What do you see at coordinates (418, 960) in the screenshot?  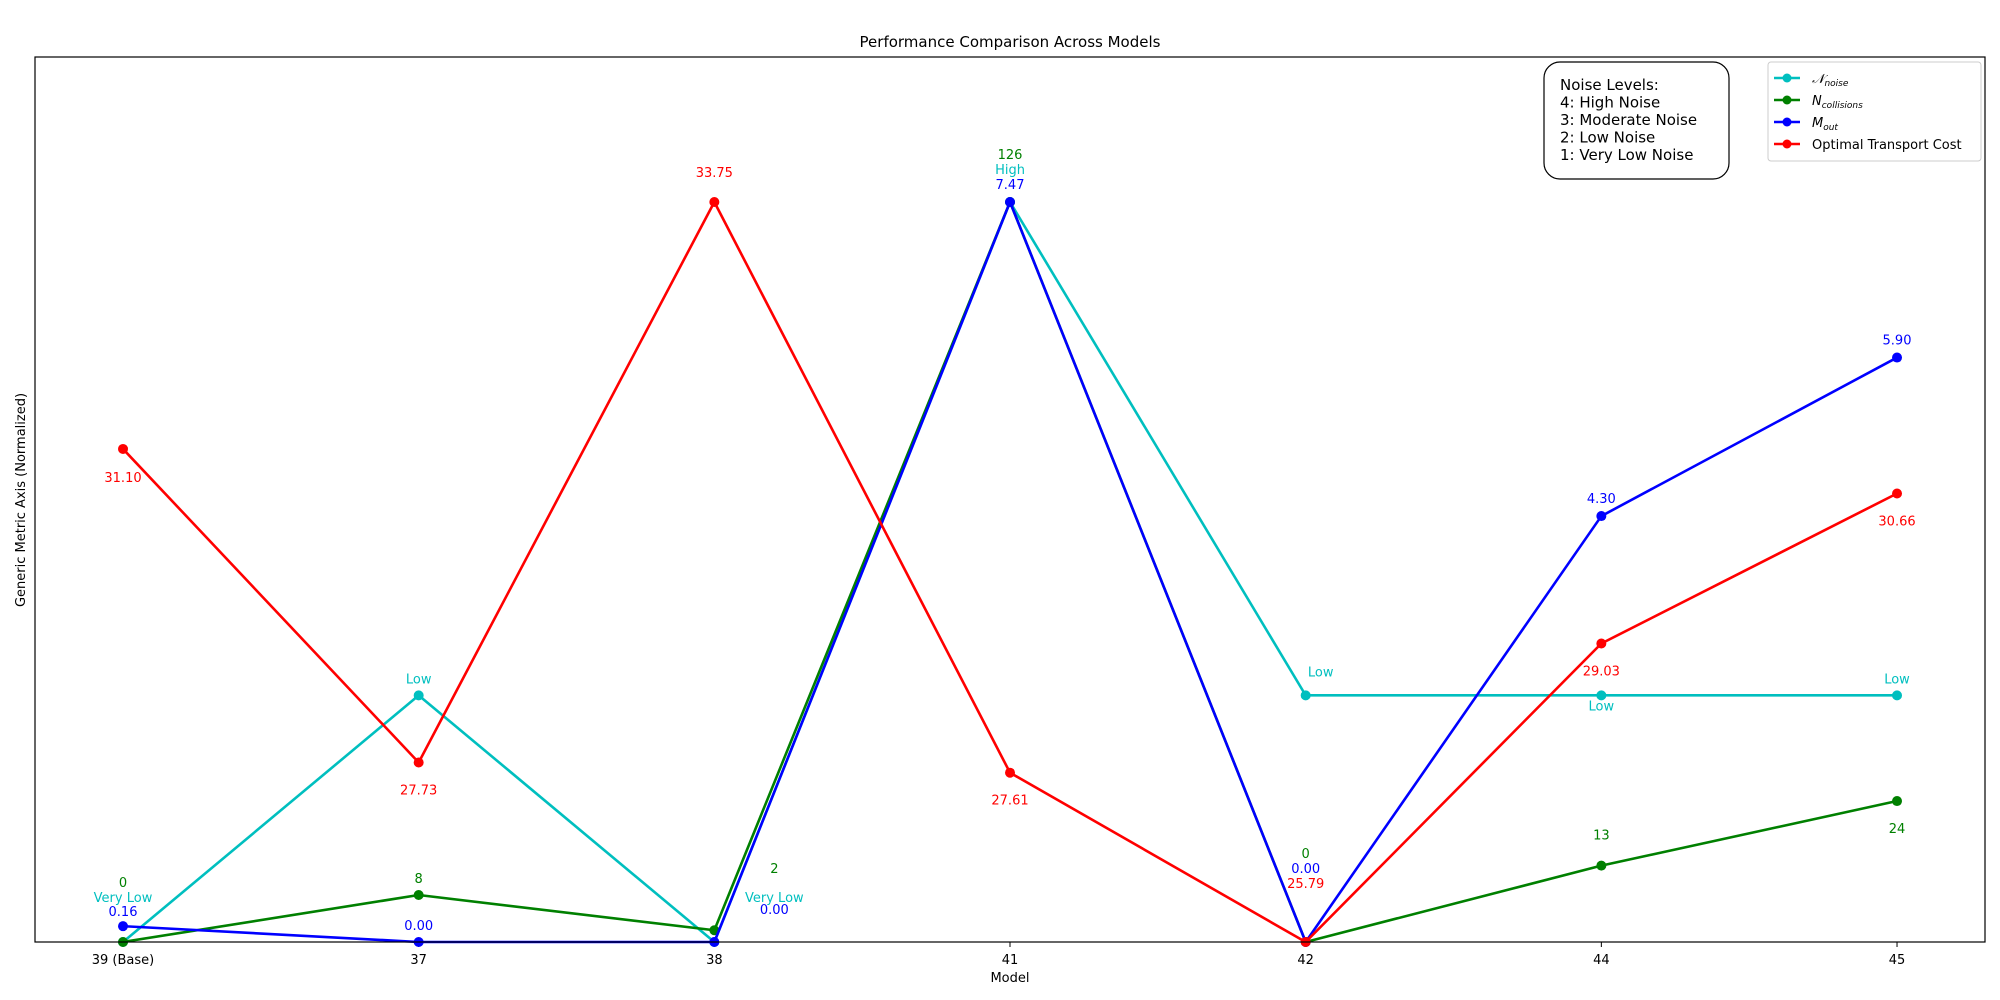 I see `x-tick-label: 37` at bounding box center [418, 960].